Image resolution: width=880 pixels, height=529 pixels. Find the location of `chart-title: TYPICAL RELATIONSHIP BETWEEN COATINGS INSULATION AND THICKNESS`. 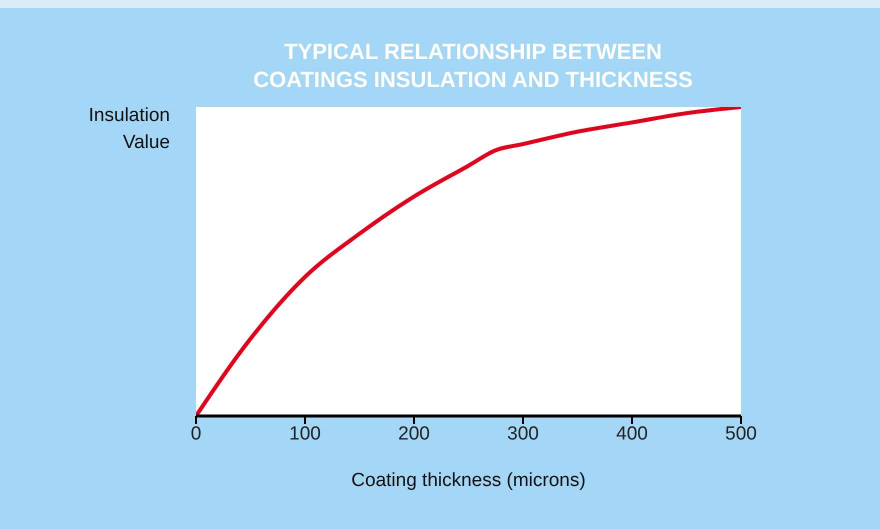

chart-title: TYPICAL RELATIONSHIP BETWEEN COATINGS INSULATION AND THICKNESS is located at coordinates (473, 66).